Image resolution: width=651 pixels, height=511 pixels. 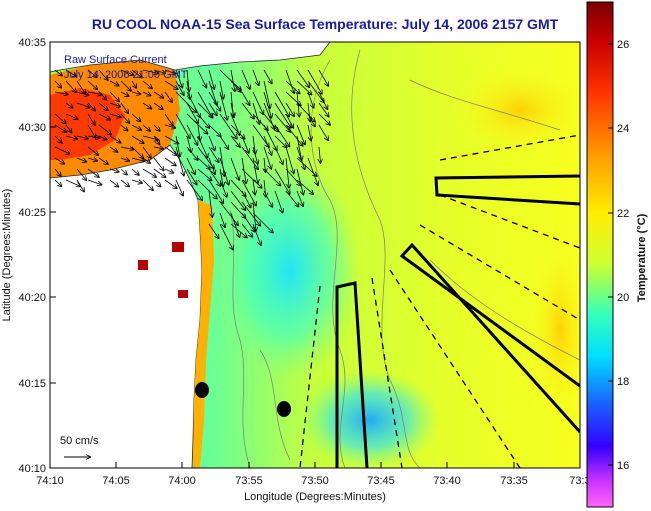 What do you see at coordinates (143, 265) in the screenshot?
I see `inlet-patch` at bounding box center [143, 265].